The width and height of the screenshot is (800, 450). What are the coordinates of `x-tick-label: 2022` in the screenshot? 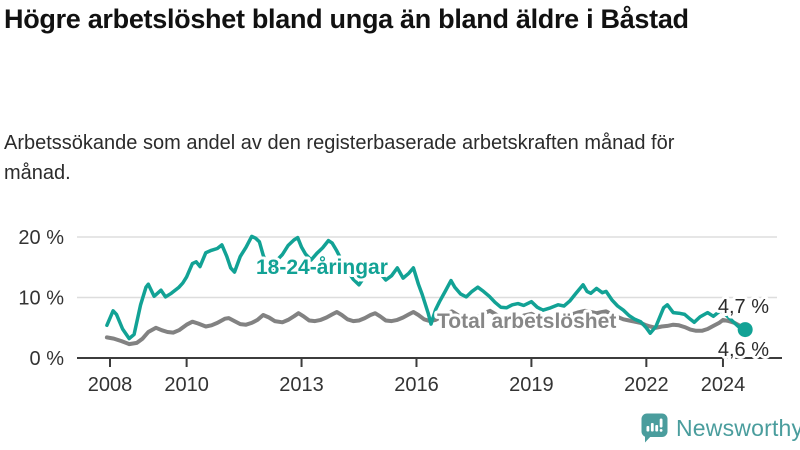 It's located at (646, 385).